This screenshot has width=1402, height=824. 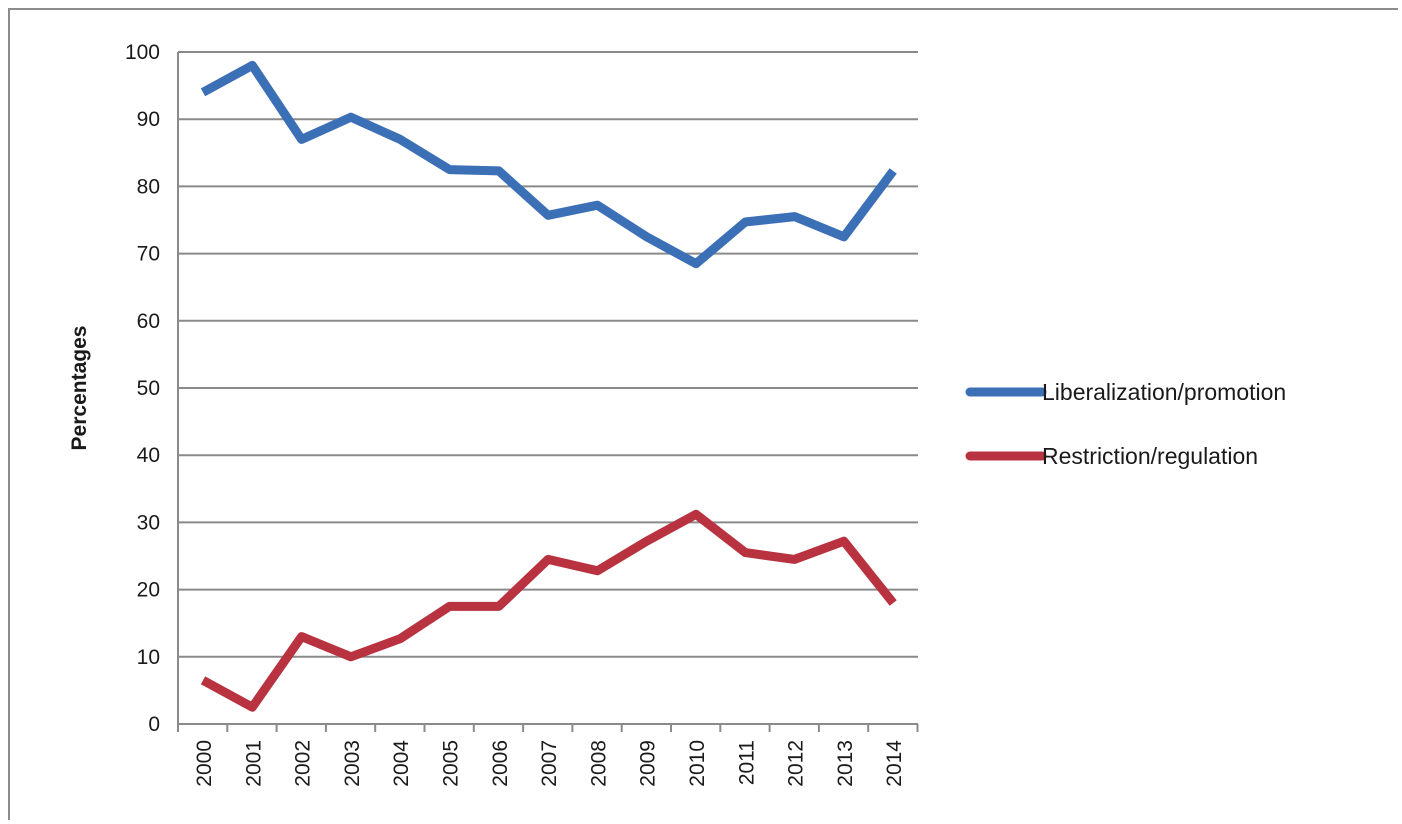 What do you see at coordinates (148, 254) in the screenshot?
I see `y-tick-label: 70` at bounding box center [148, 254].